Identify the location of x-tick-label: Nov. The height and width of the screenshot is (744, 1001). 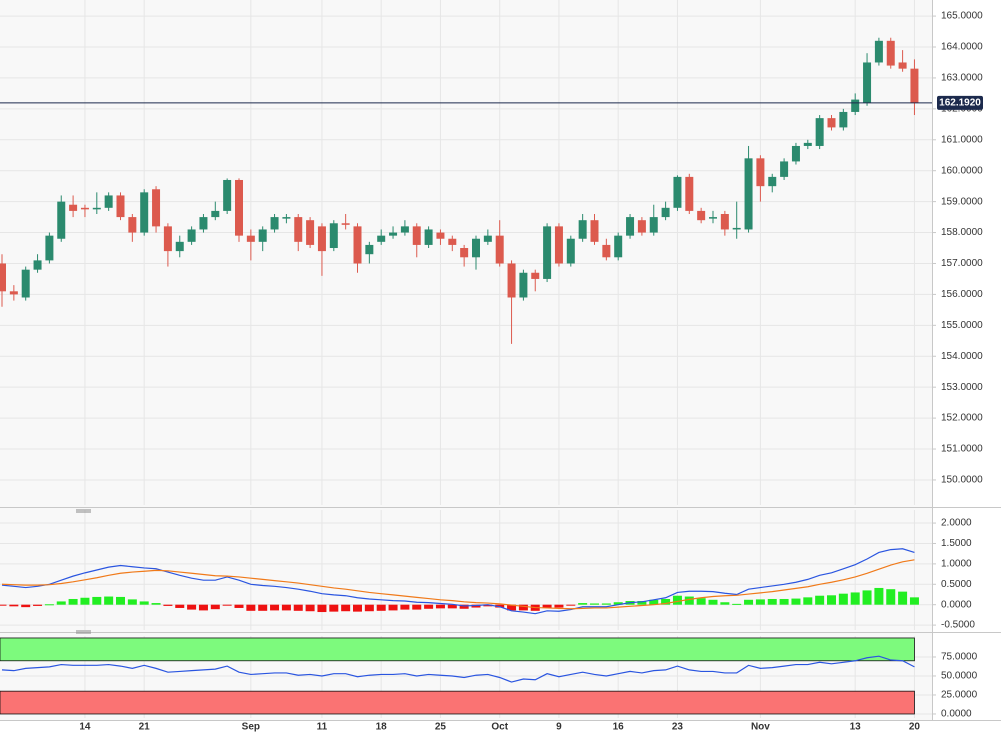
(760, 727).